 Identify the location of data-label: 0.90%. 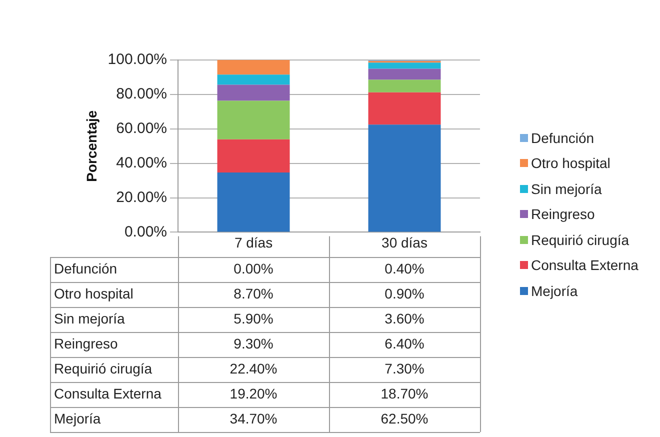
(404, 293).